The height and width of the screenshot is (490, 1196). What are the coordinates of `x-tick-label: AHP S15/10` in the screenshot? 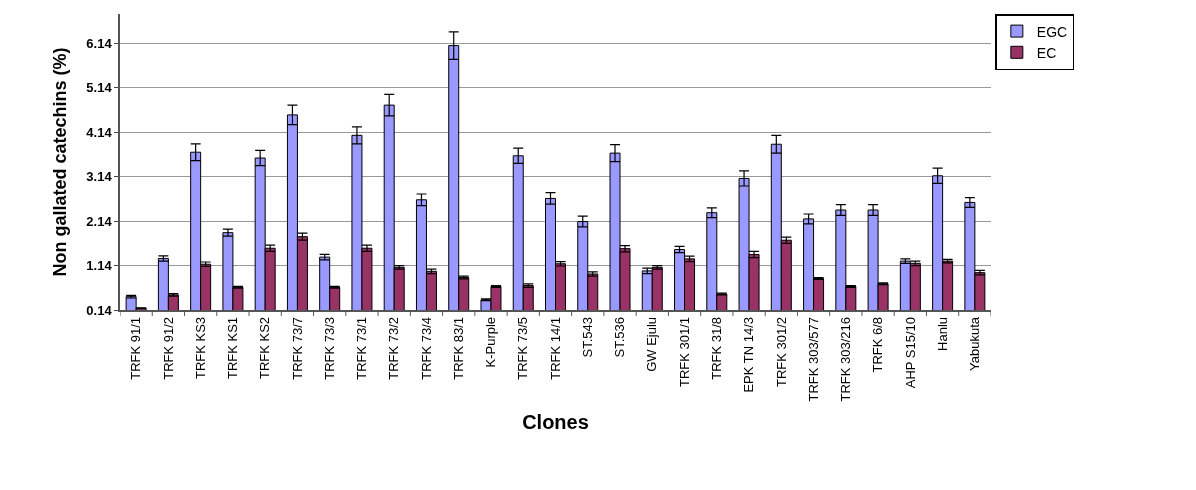 It's located at (910, 352).